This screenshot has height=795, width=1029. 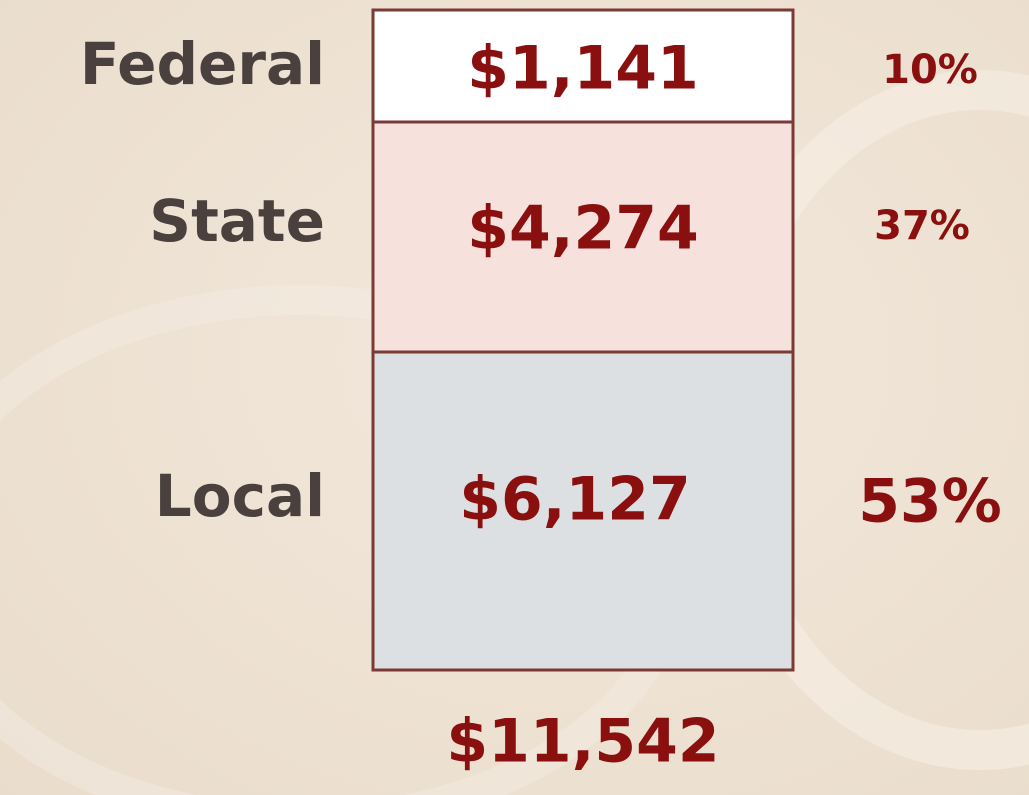 What do you see at coordinates (583, 229) in the screenshot?
I see `row-amount: $4,274` at bounding box center [583, 229].